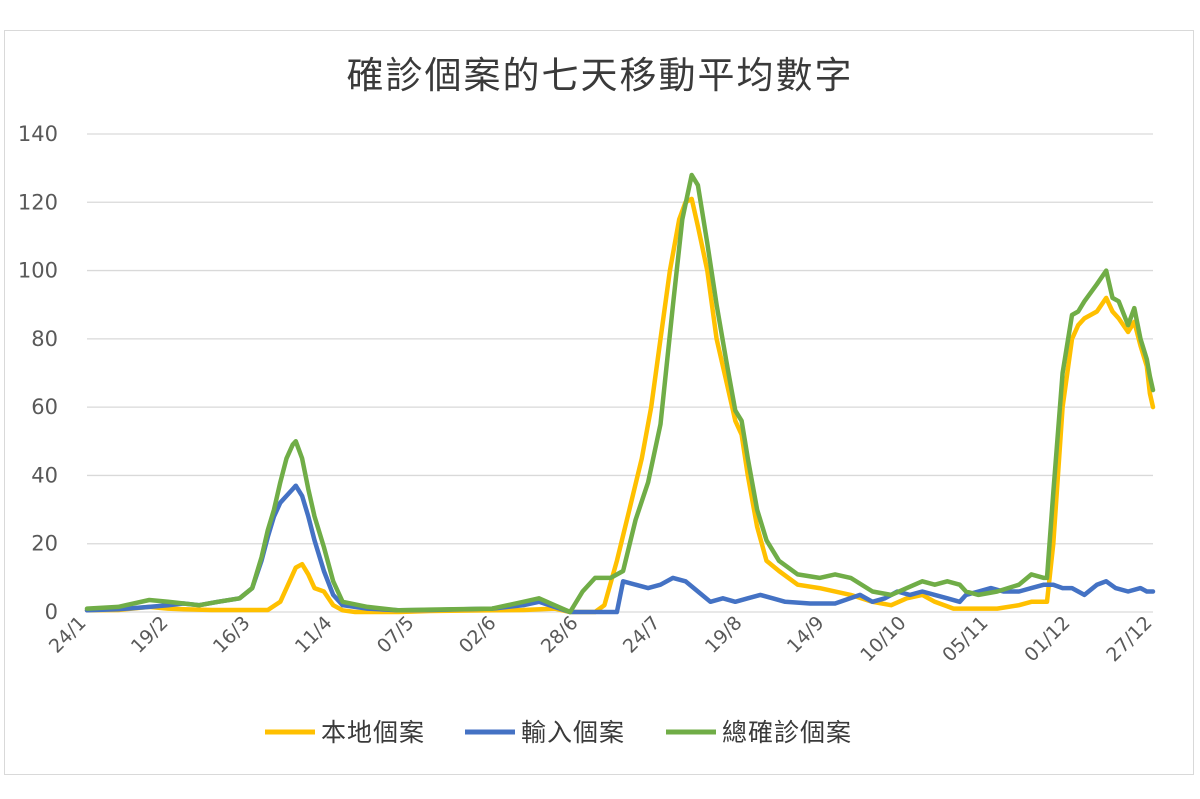 The image size is (1200, 799). What do you see at coordinates (232, 635) in the screenshot?
I see `x-tick-label: 16/3` at bounding box center [232, 635].